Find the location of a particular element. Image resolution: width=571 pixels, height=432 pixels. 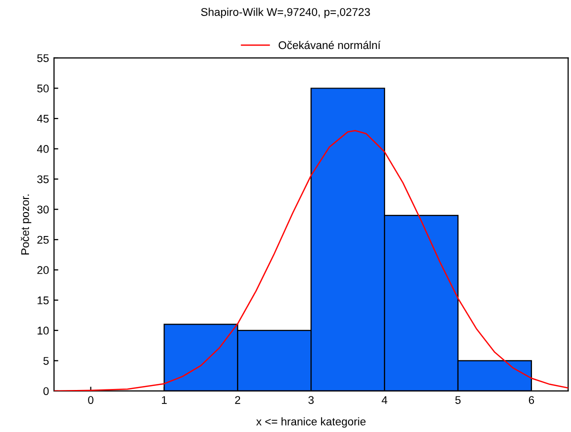

x-tick-label: 4 is located at coordinates (385, 400).